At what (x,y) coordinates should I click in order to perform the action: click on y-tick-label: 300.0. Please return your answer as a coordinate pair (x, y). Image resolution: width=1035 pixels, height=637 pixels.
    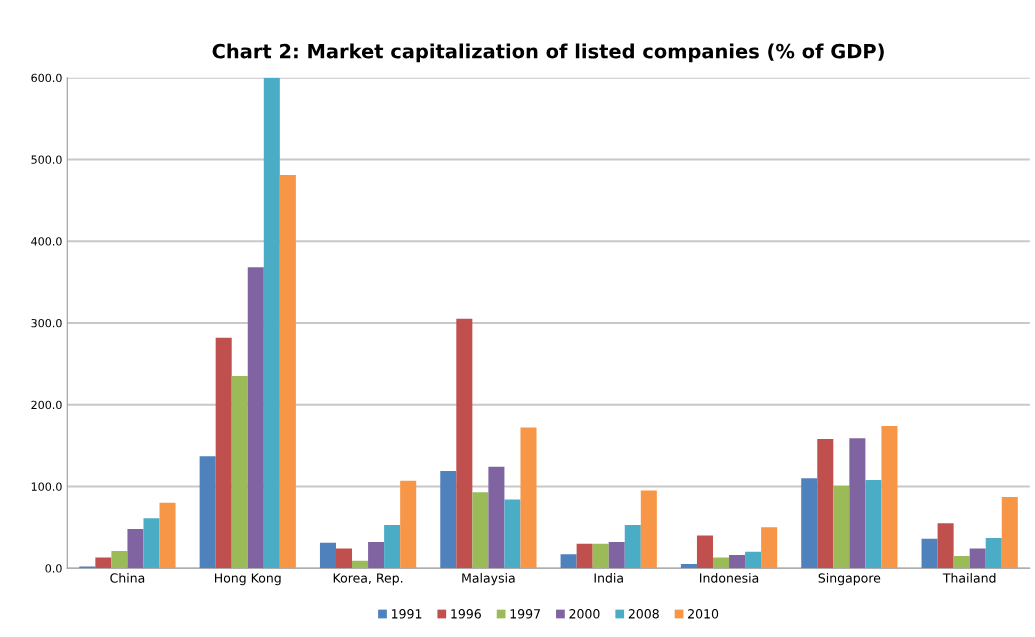
    Looking at the image, I should click on (46, 323).